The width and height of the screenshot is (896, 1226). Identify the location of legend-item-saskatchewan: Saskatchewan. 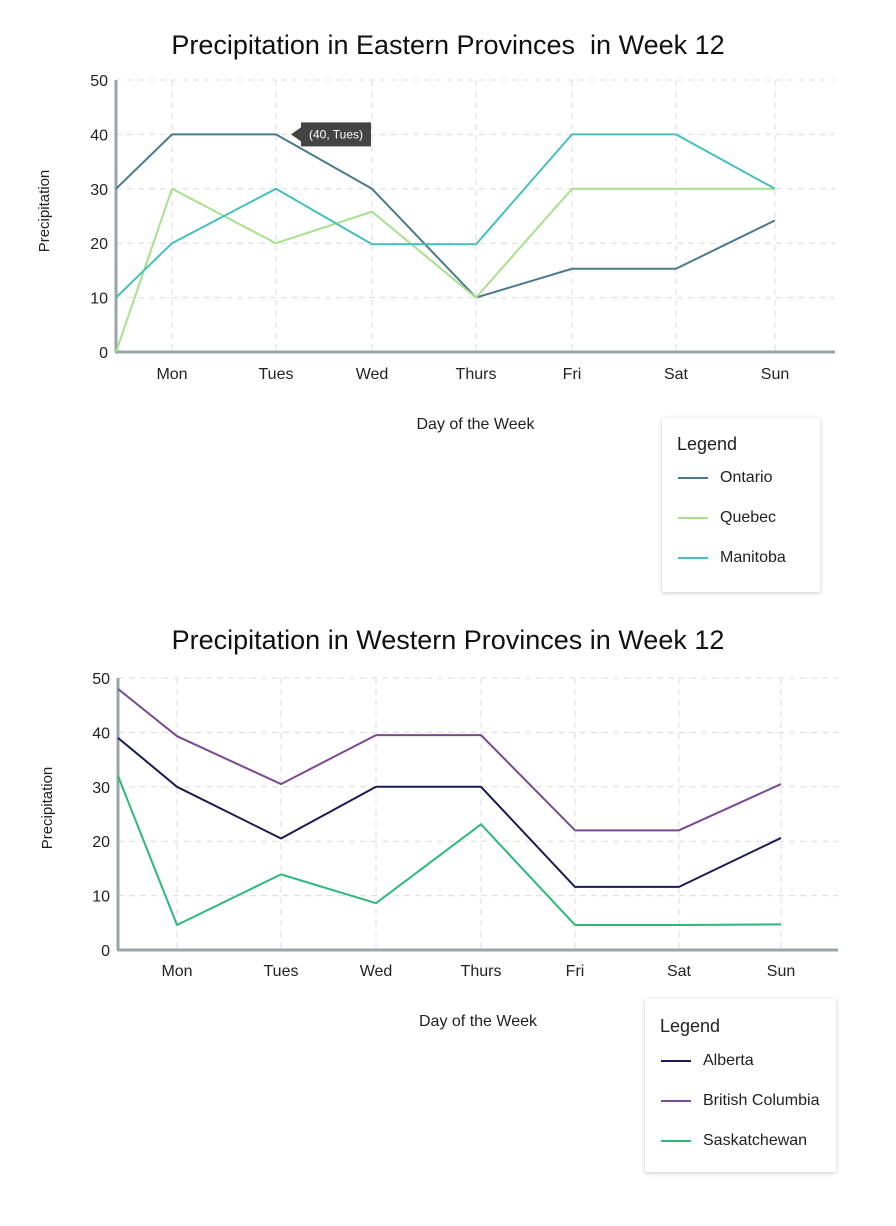
(734, 1141).